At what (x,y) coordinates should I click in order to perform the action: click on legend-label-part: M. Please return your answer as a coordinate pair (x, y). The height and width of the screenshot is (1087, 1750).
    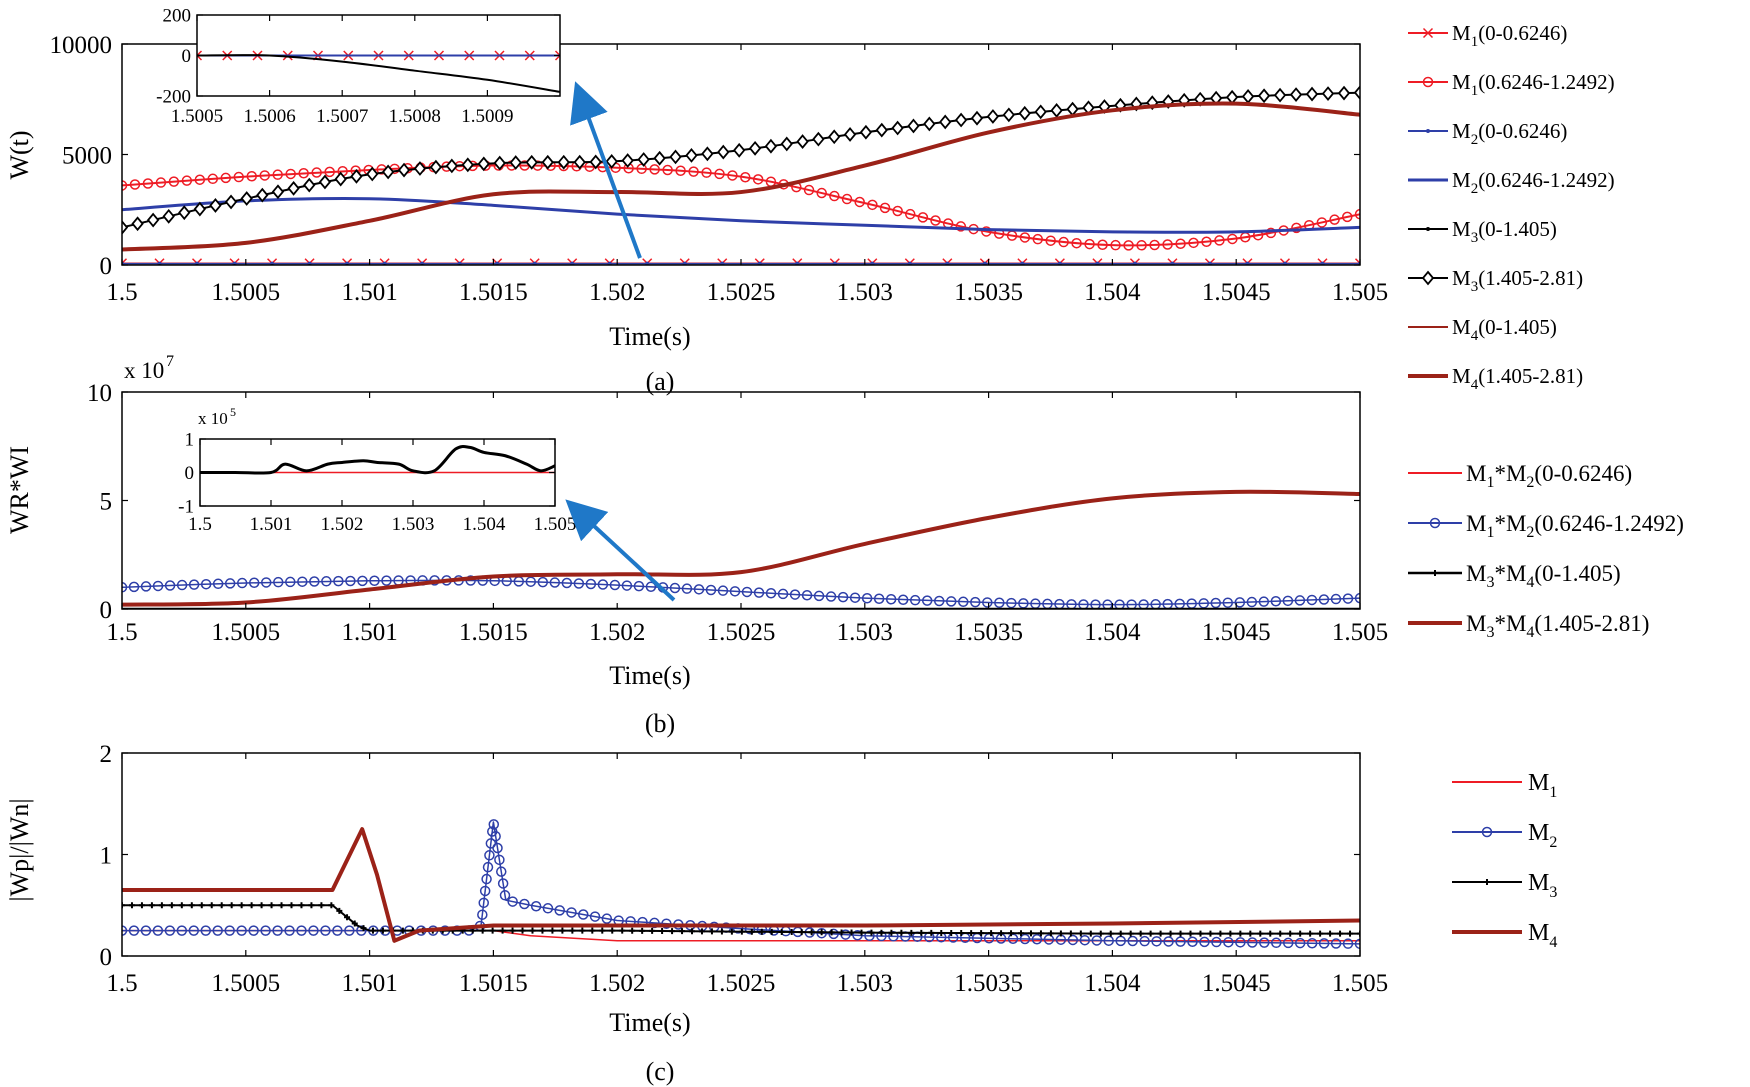
    Looking at the image, I should click on (1476, 473).